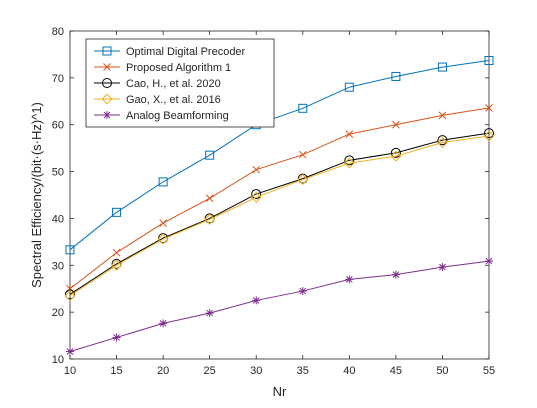 This screenshot has width=537, height=408. I want to click on legend-entry: Gao, X., et al. 2016, so click(157, 99).